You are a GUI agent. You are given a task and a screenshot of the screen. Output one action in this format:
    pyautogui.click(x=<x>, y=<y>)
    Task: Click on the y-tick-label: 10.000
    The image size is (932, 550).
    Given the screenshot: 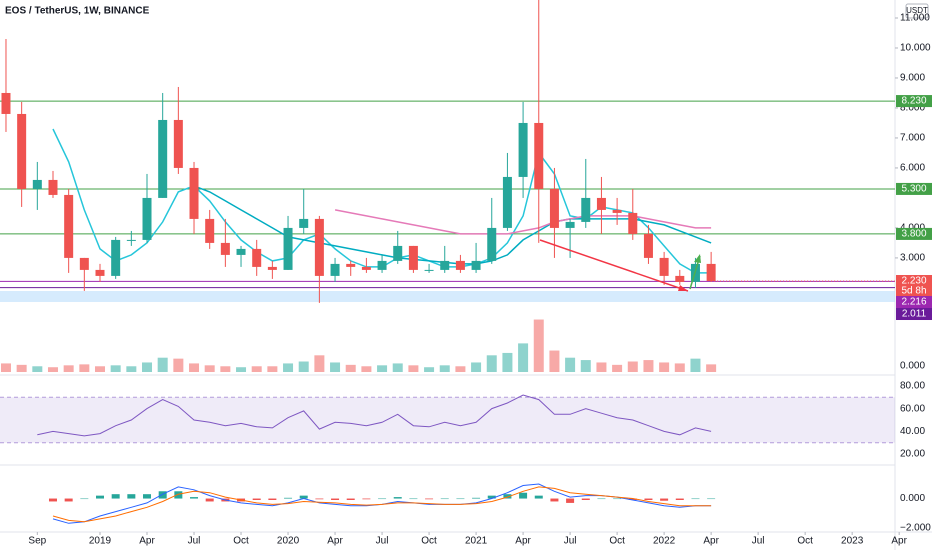 What is the action you would take?
    pyautogui.click(x=915, y=48)
    